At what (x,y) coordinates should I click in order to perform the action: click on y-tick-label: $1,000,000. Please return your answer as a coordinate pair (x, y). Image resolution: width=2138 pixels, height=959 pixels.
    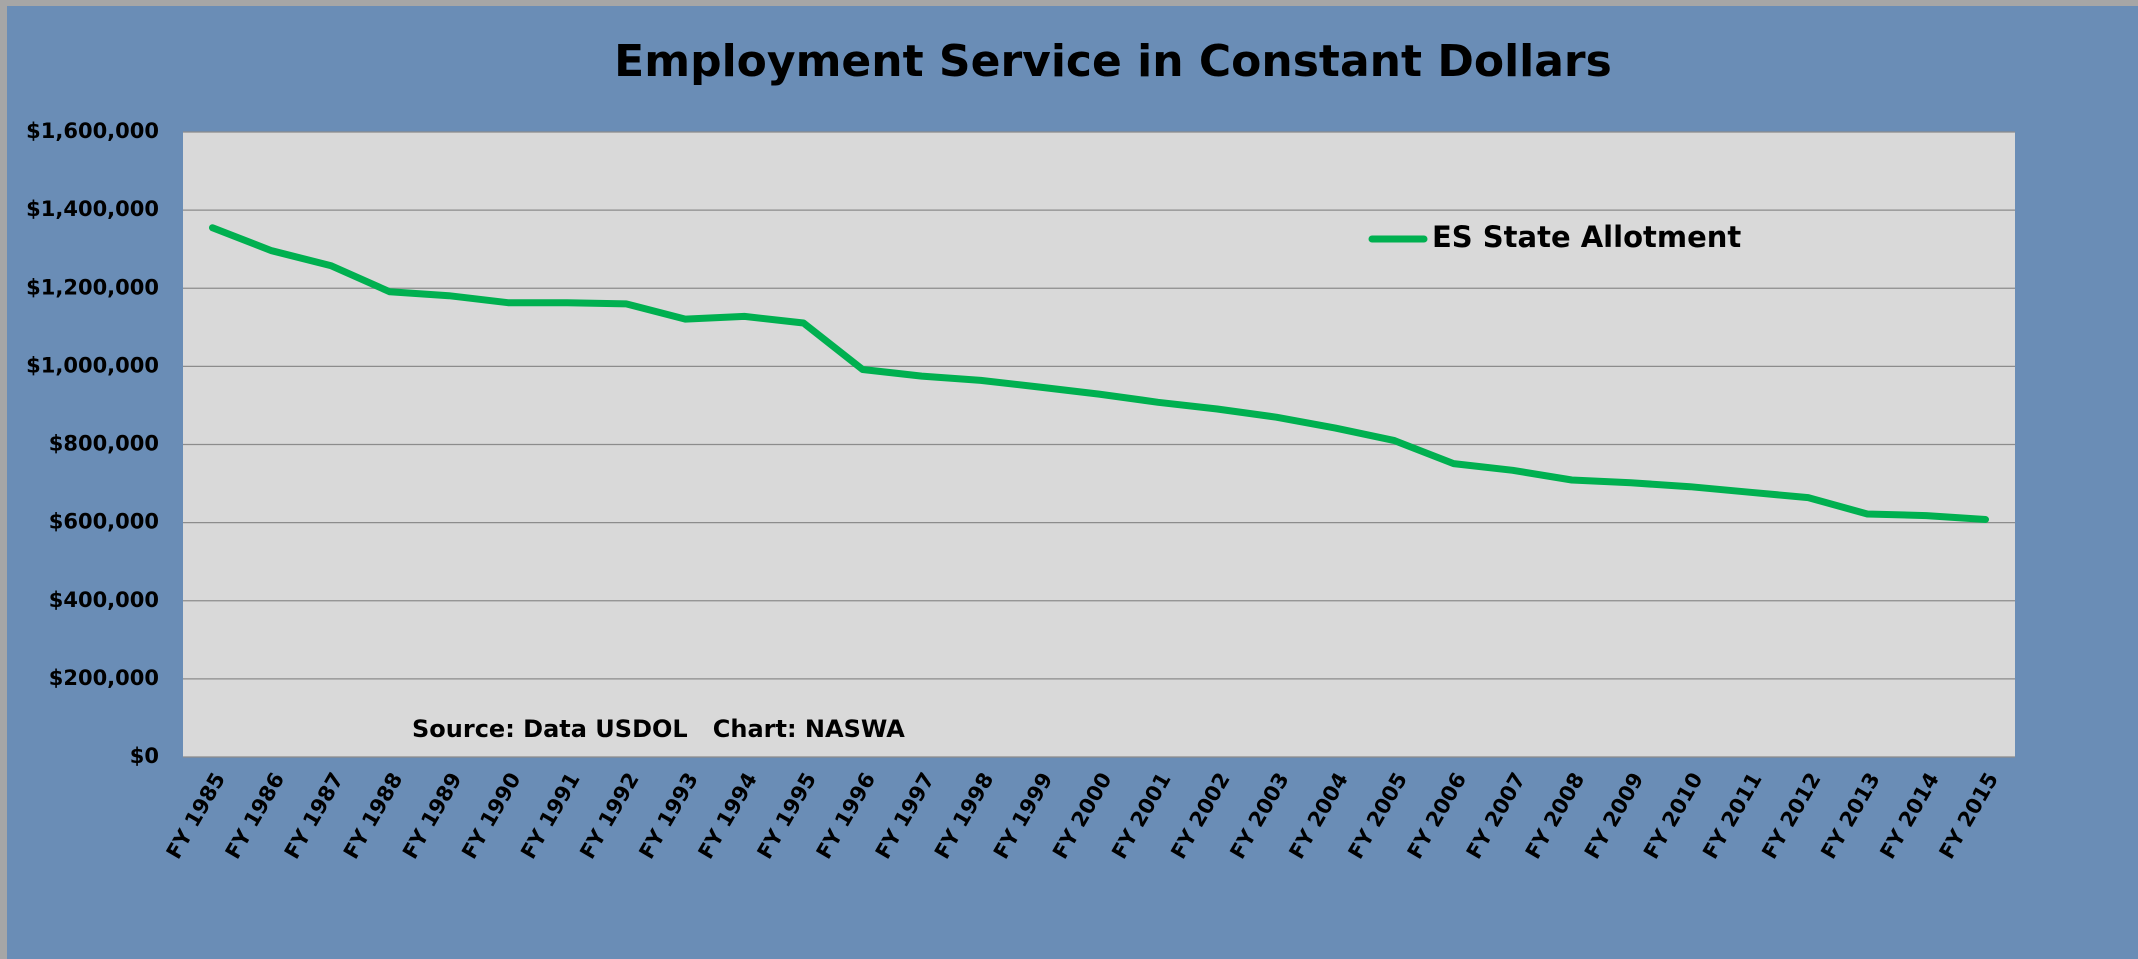
    Looking at the image, I should click on (92, 365).